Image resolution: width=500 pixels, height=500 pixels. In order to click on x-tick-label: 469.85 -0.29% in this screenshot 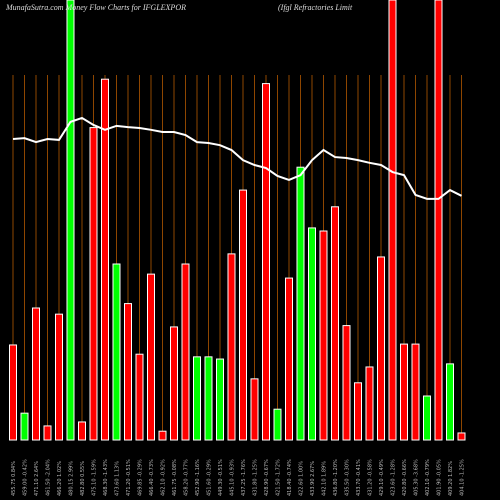, I will do `click(141, 477)`.